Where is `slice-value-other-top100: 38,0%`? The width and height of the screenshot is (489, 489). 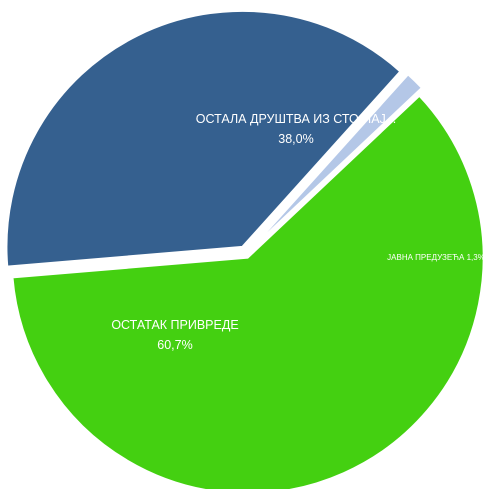
slice-value-other-top100: 38,0% is located at coordinates (295, 139).